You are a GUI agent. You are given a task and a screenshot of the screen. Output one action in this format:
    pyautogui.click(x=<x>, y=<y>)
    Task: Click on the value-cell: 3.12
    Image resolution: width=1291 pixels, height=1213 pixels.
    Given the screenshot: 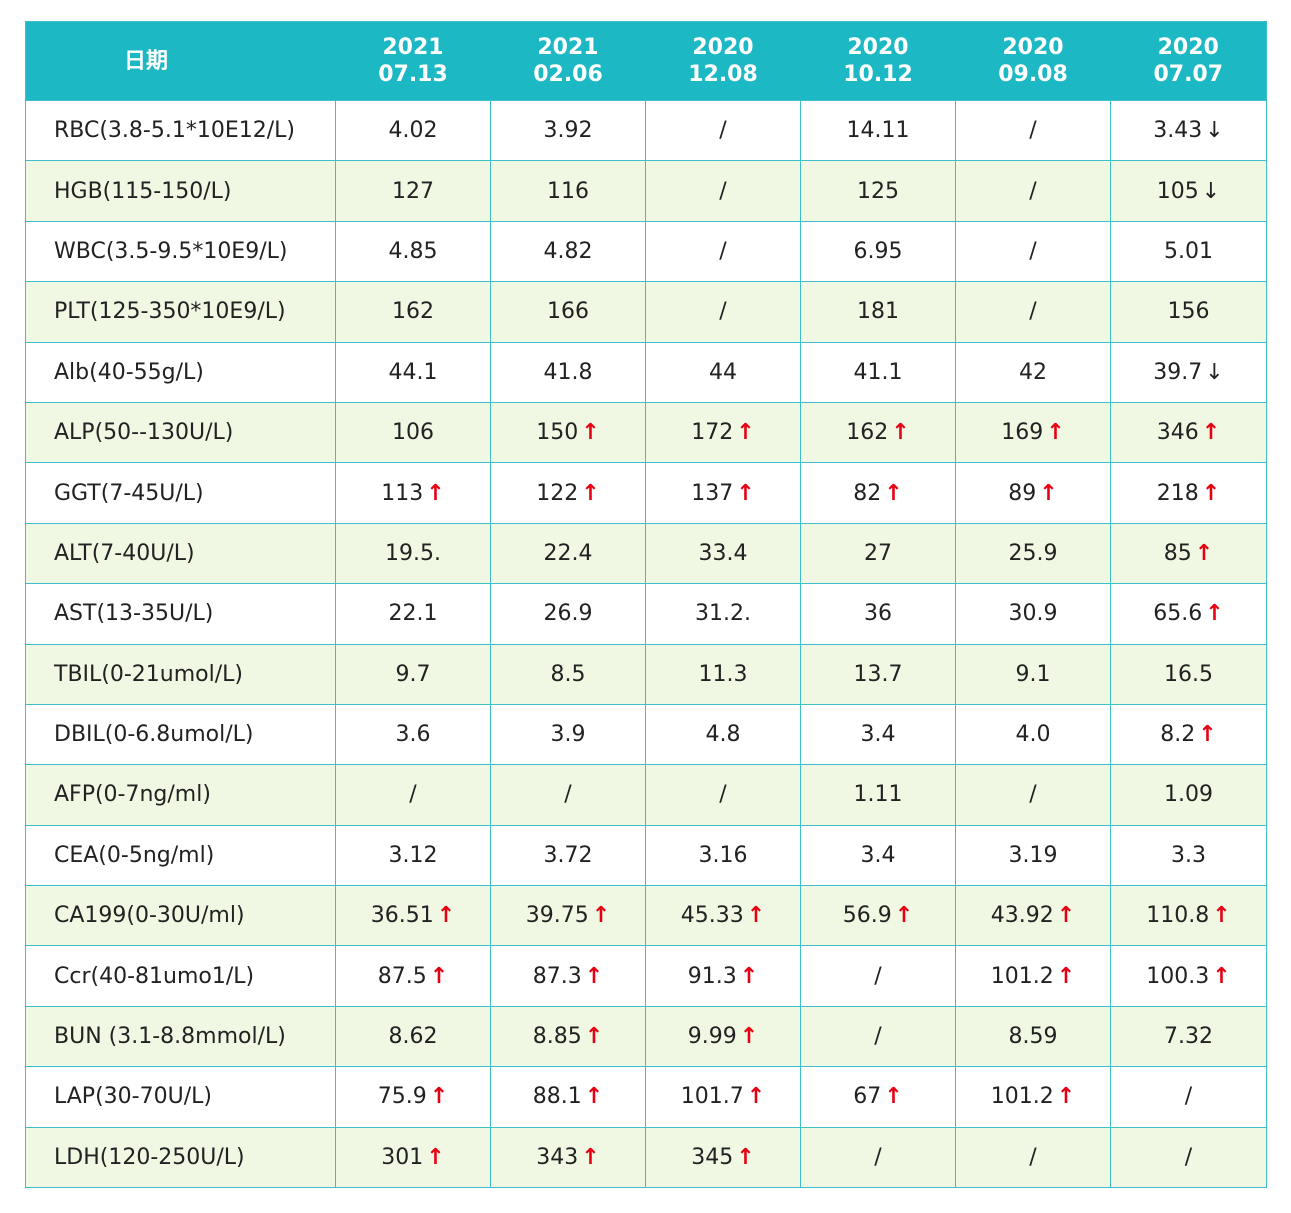 What is the action you would take?
    pyautogui.click(x=413, y=855)
    